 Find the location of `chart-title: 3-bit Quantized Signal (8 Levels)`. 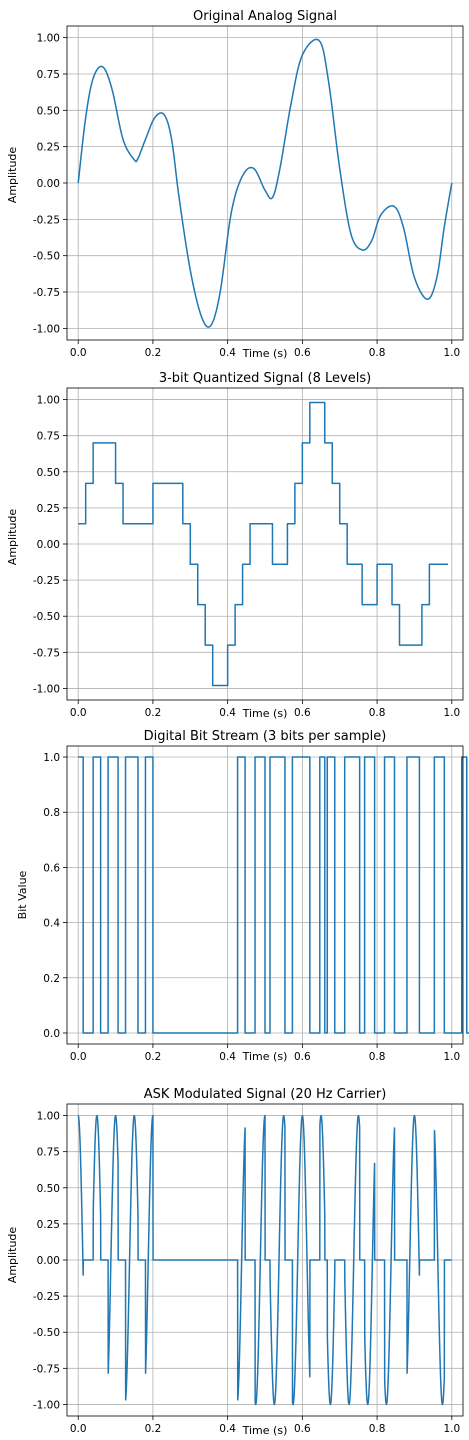

chart-title: 3-bit Quantized Signal (8 Levels) is located at coordinates (265, 378).